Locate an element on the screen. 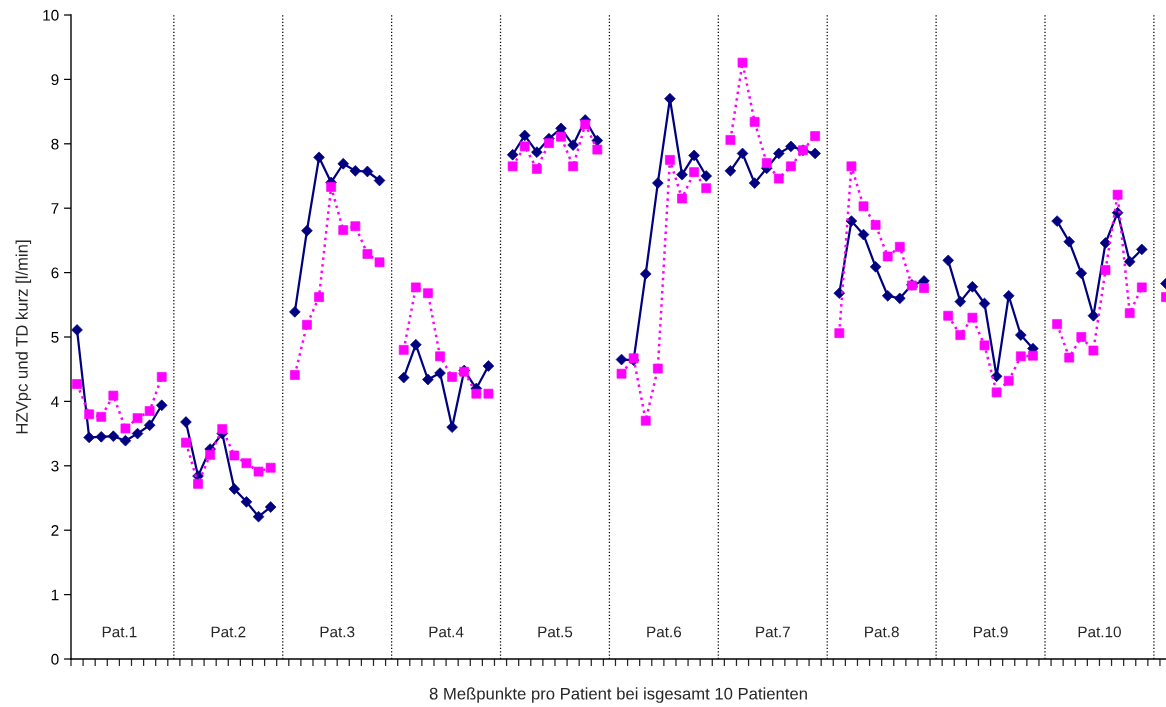 Image resolution: width=1166 pixels, height=707 pixels. annotation: Pat.8 is located at coordinates (882, 632).